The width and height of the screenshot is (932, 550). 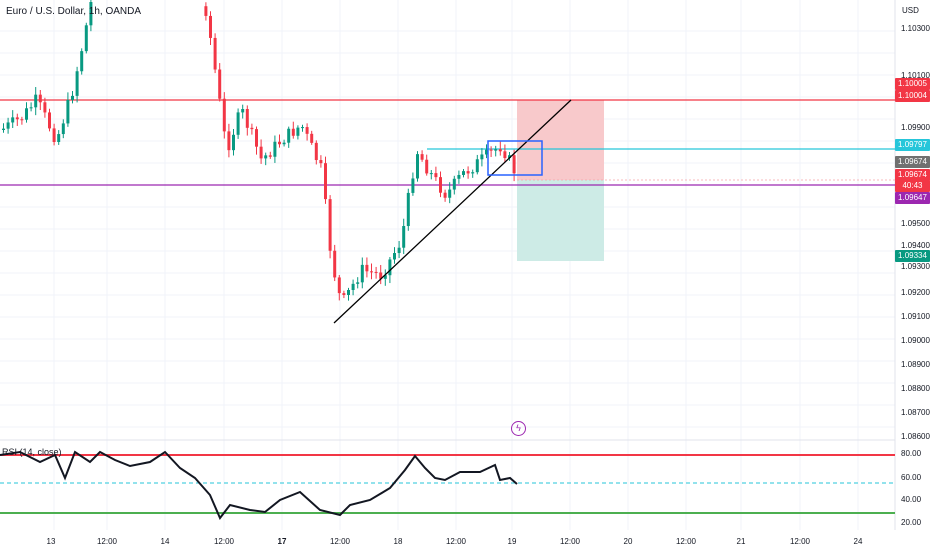 I want to click on x-axis-tick: 17, so click(x=282, y=541).